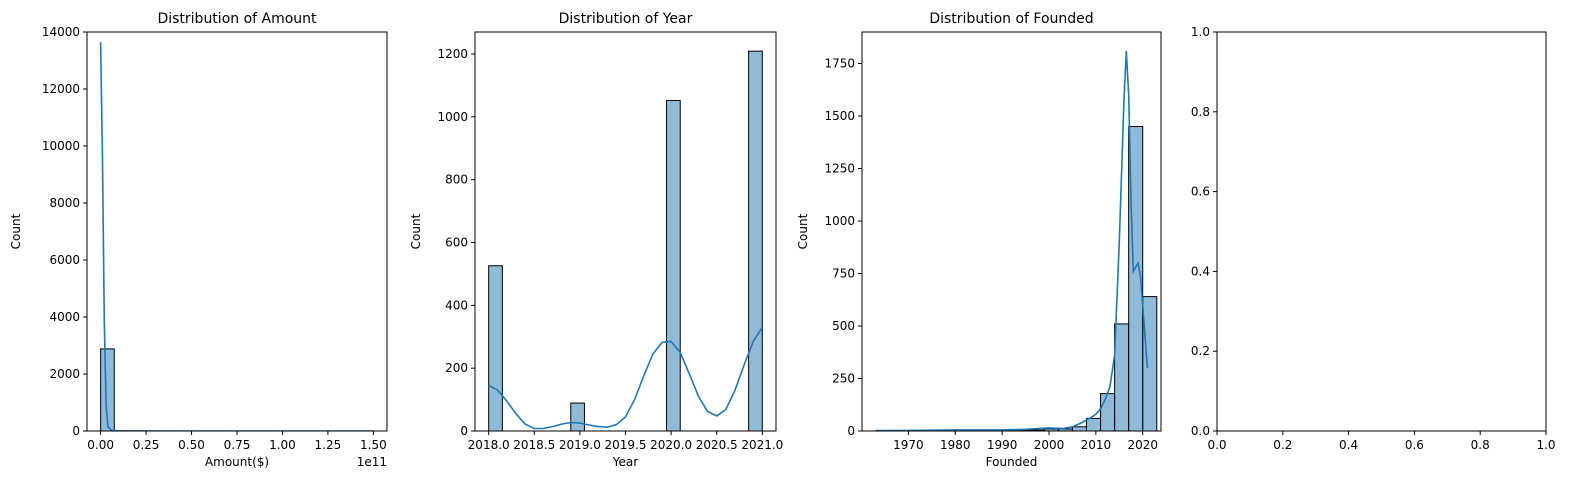 This screenshot has height=490, width=1589. Describe the element at coordinates (456, 368) in the screenshot. I see `y-tick-label: 200` at that location.